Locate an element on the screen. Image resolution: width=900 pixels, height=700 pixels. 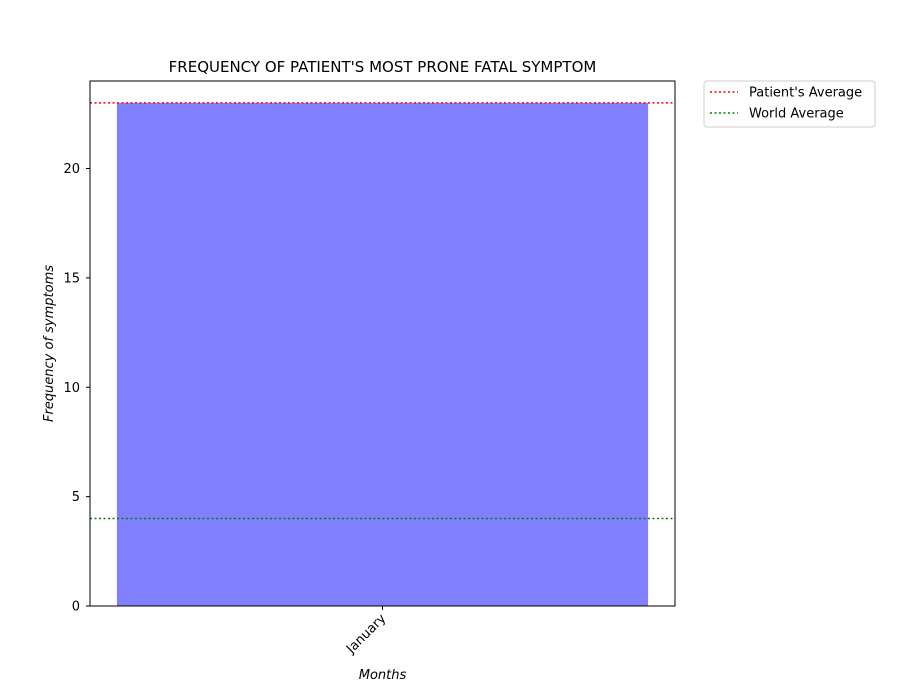
y-axis-title: Frequency of symptoms is located at coordinates (49, 343).